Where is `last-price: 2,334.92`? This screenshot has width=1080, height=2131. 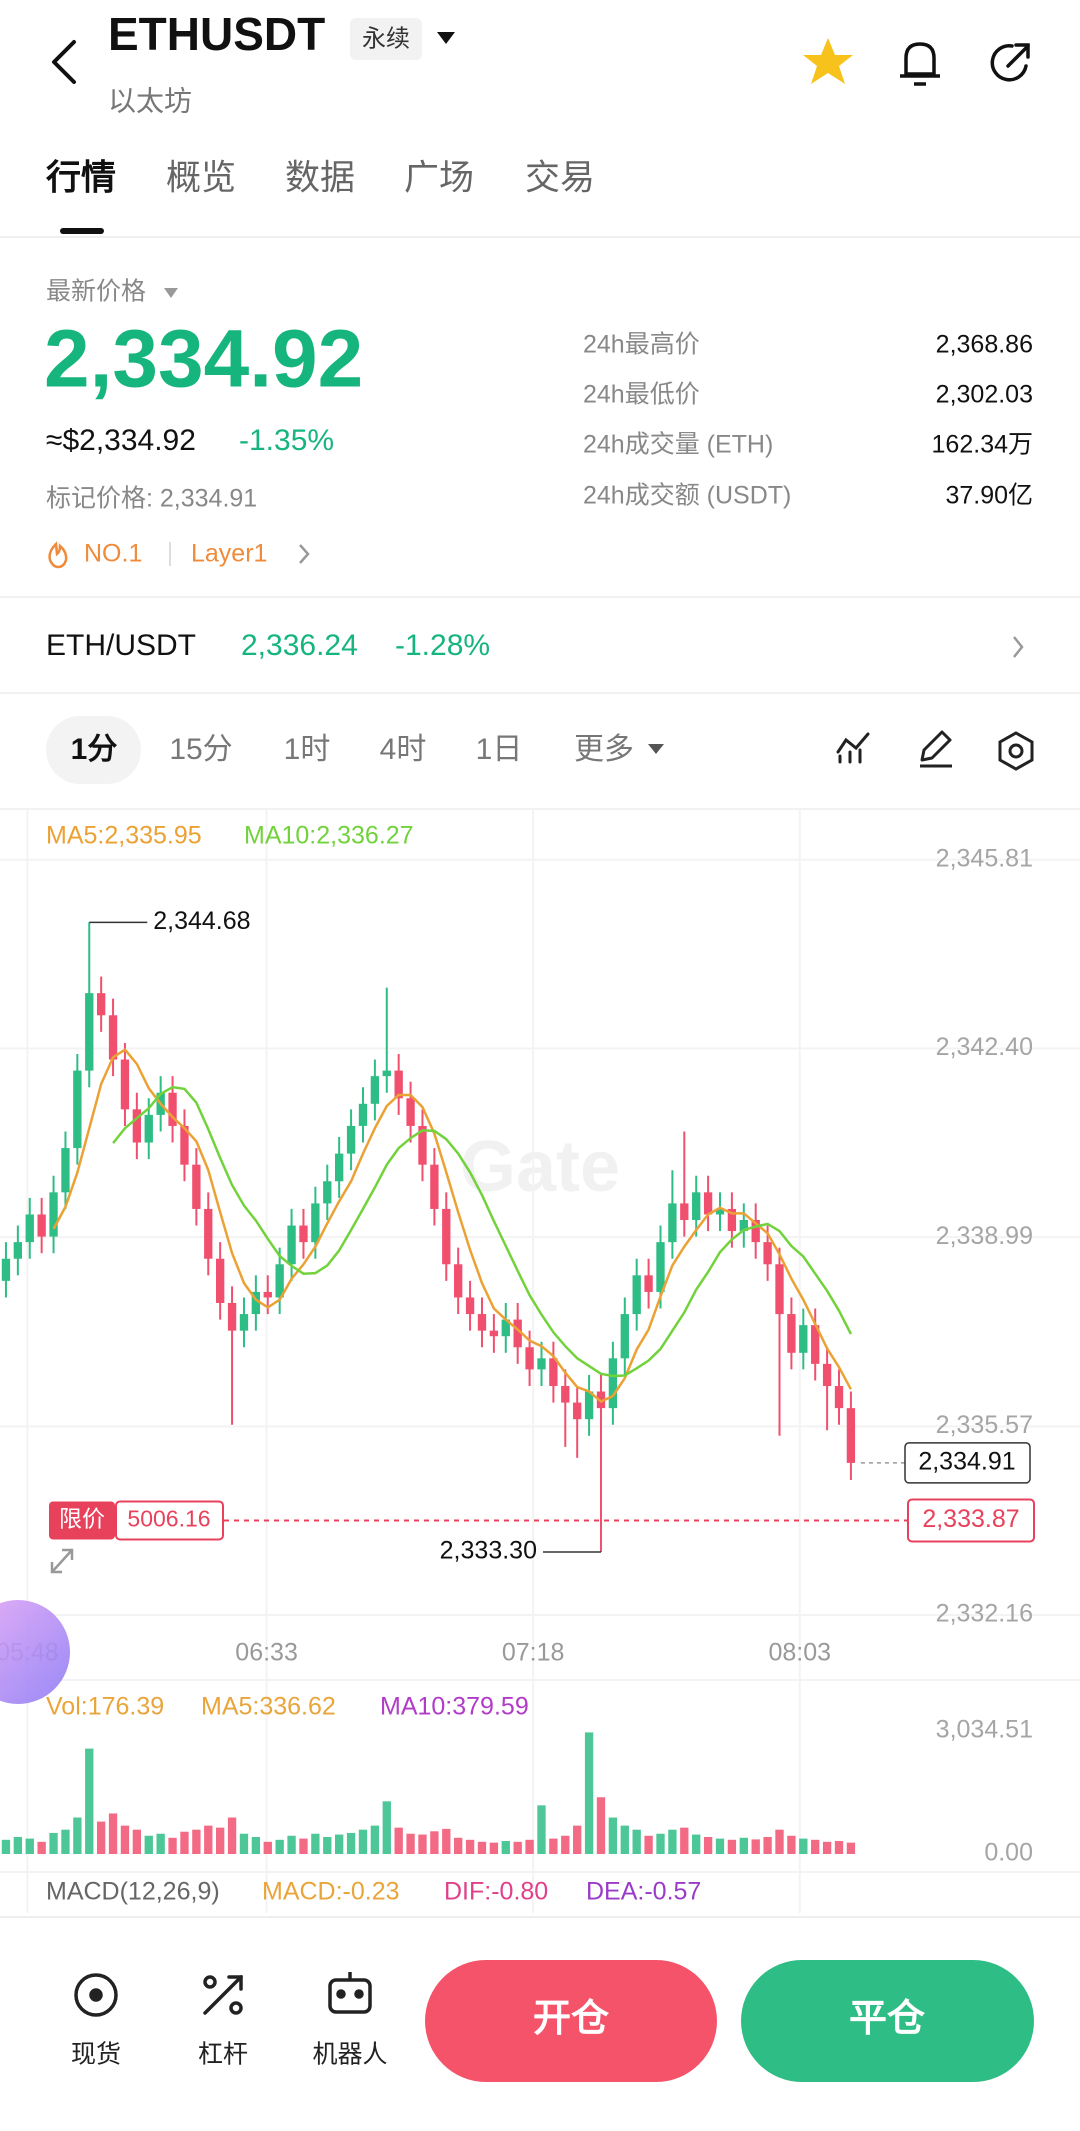 last-price: 2,334.92 is located at coordinates (203, 359).